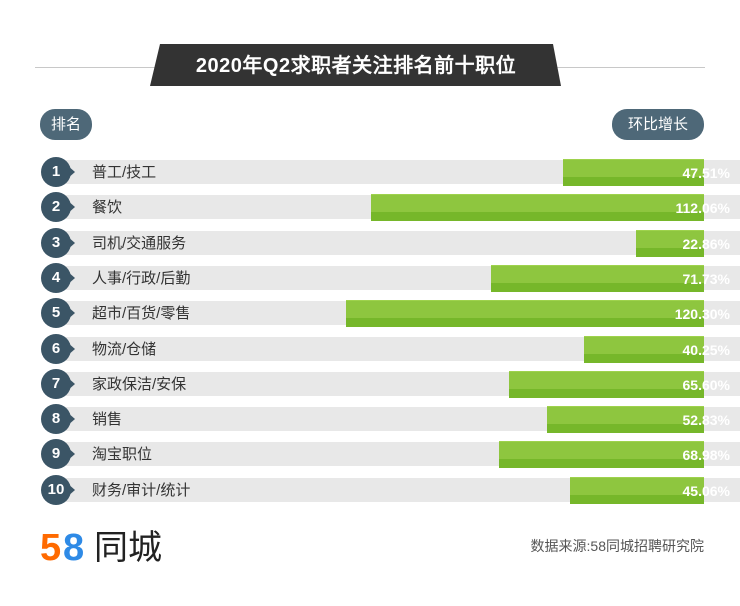 The height and width of the screenshot is (606, 740). What do you see at coordinates (107, 208) in the screenshot?
I see `category-label: 餐饮` at bounding box center [107, 208].